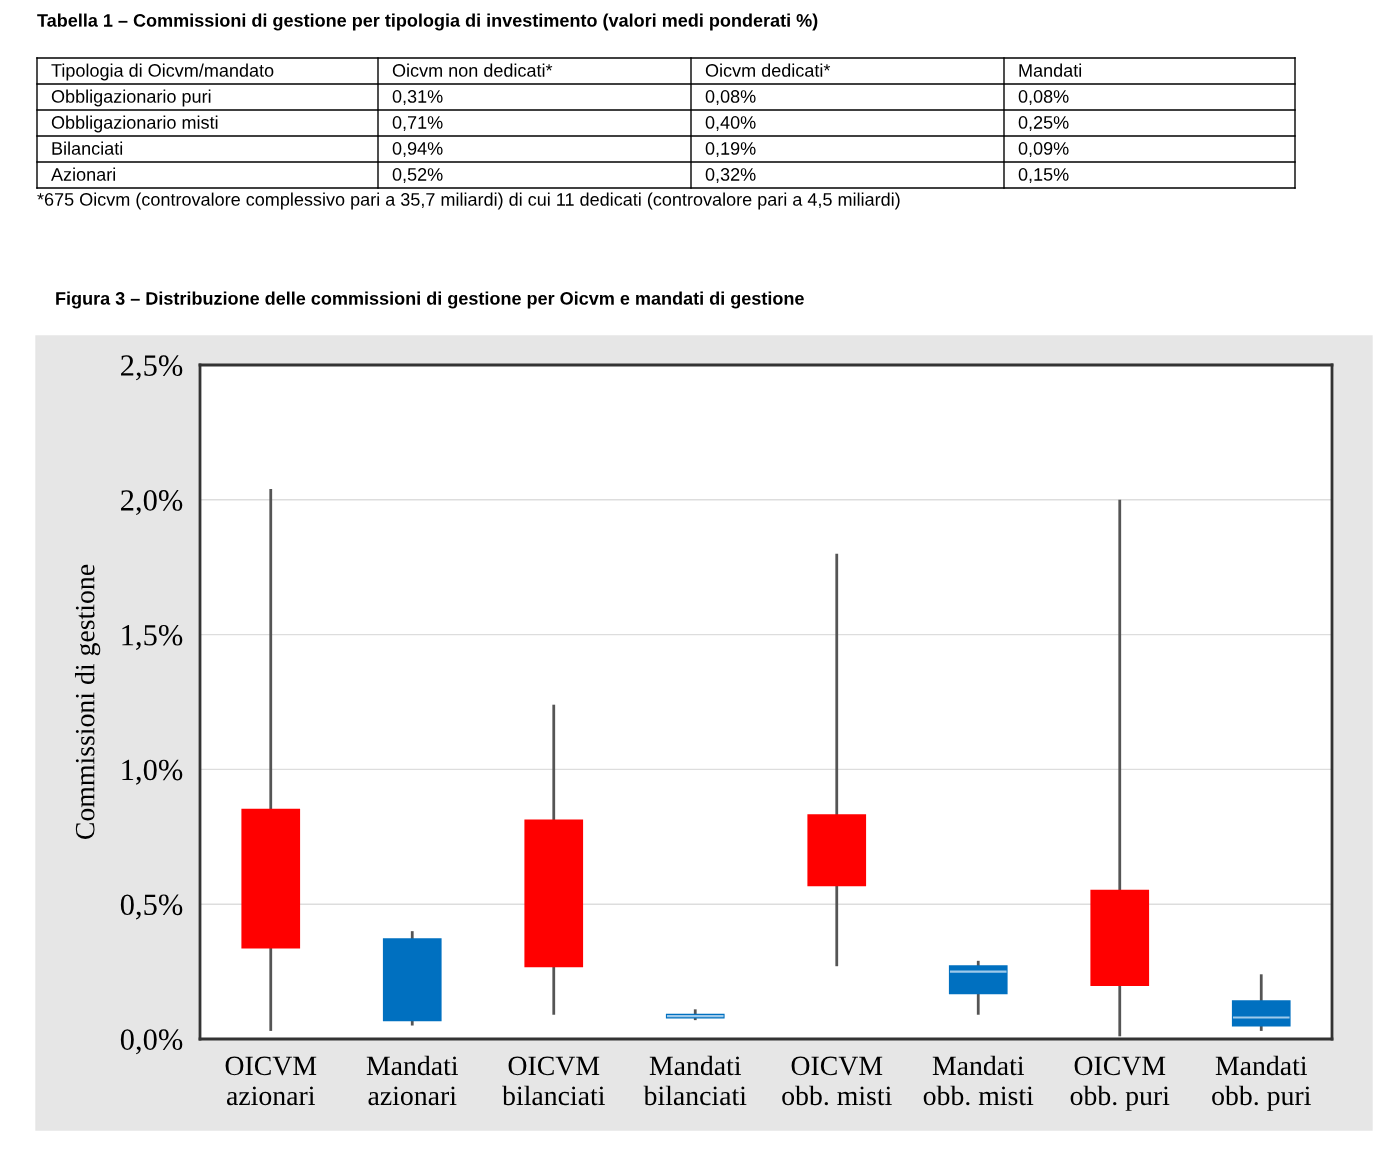  What do you see at coordinates (271, 1081) in the screenshot?
I see `x-tick-label: OICVM azionari` at bounding box center [271, 1081].